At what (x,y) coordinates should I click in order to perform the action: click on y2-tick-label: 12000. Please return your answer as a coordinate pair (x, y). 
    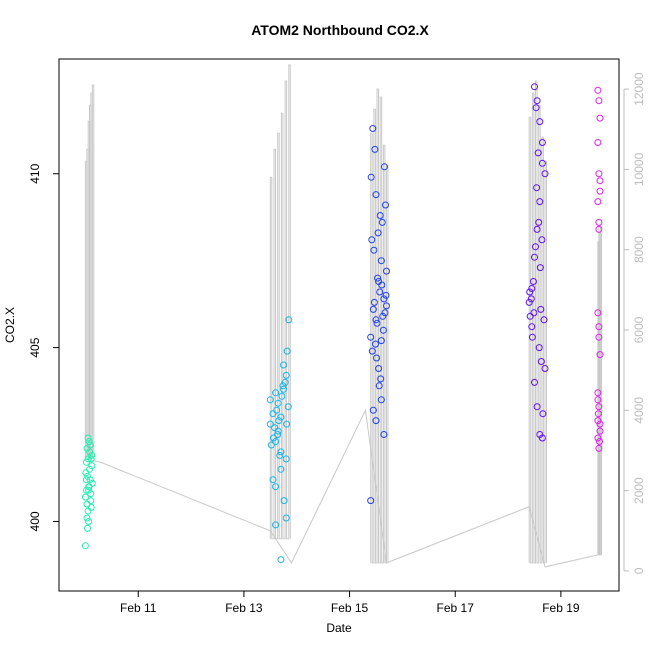
    Looking at the image, I should click on (639, 89).